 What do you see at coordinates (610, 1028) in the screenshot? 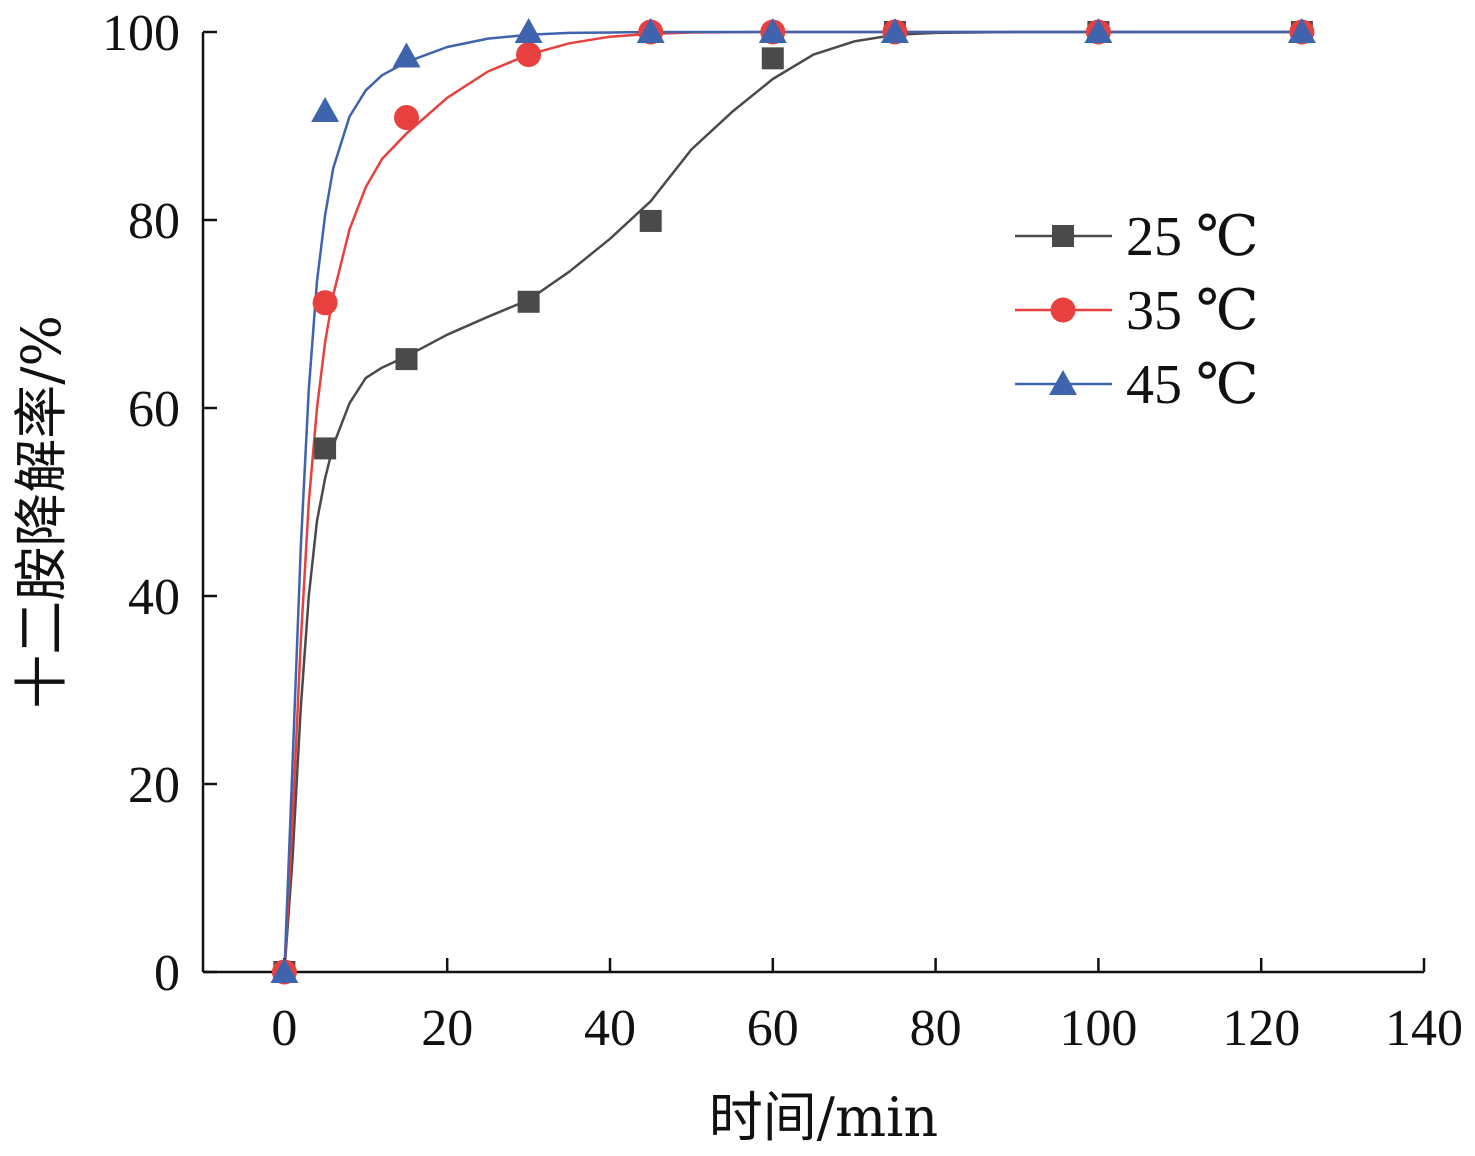
I see `x-tick-label: 40` at bounding box center [610, 1028].